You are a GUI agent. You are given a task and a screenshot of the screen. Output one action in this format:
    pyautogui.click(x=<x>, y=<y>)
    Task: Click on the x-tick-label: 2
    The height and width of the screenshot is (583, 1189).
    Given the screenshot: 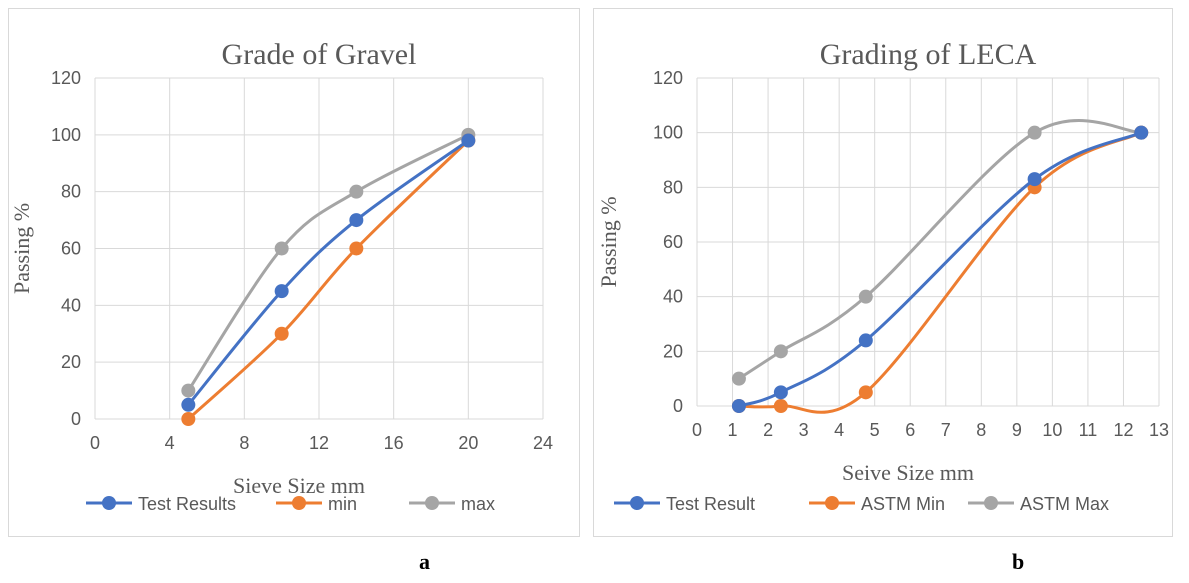 What is the action you would take?
    pyautogui.click(x=768, y=430)
    